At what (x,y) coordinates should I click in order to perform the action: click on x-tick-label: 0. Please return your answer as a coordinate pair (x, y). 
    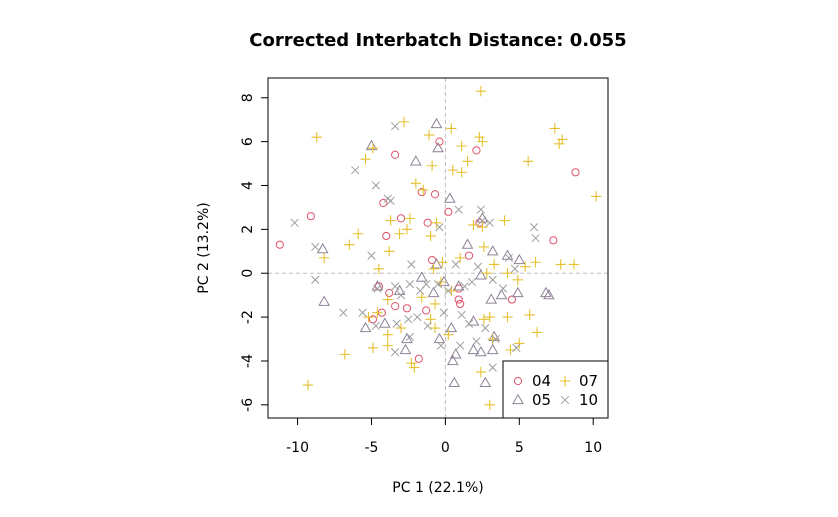
    Looking at the image, I should click on (445, 448).